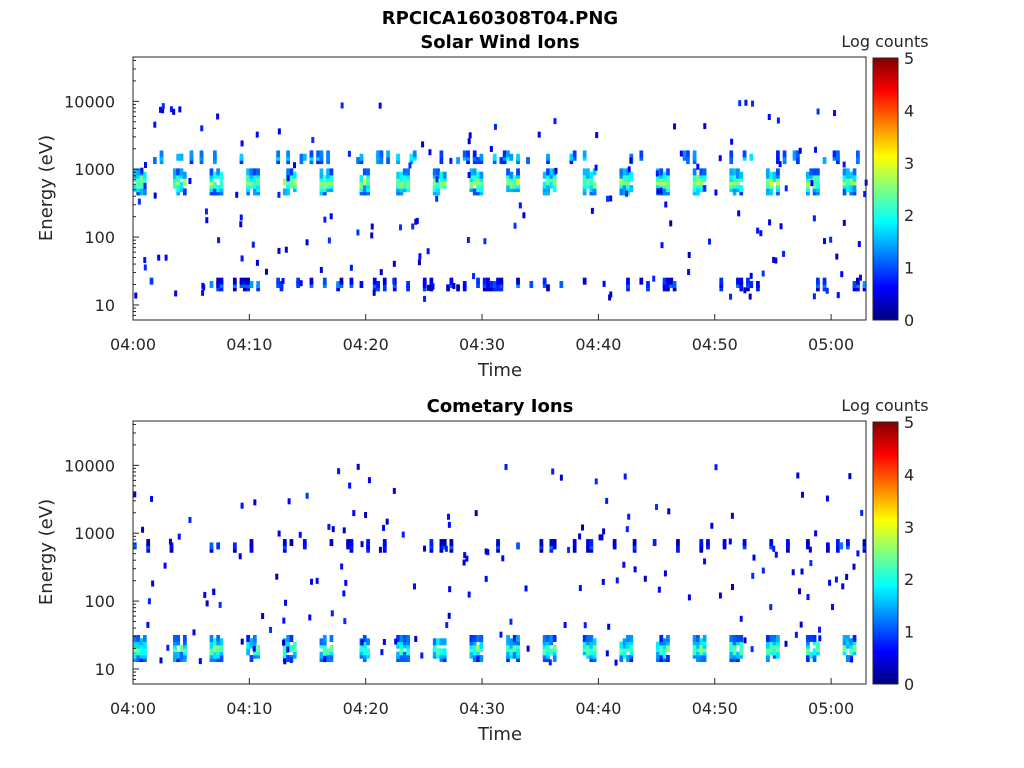 The width and height of the screenshot is (1024, 768). I want to click on colorbar-tick-label: 0, so click(909, 320).